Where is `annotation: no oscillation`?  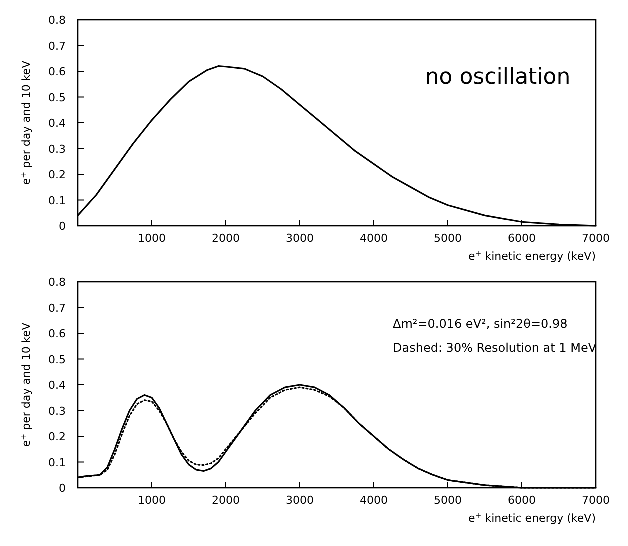 annotation: no oscillation is located at coordinates (498, 77).